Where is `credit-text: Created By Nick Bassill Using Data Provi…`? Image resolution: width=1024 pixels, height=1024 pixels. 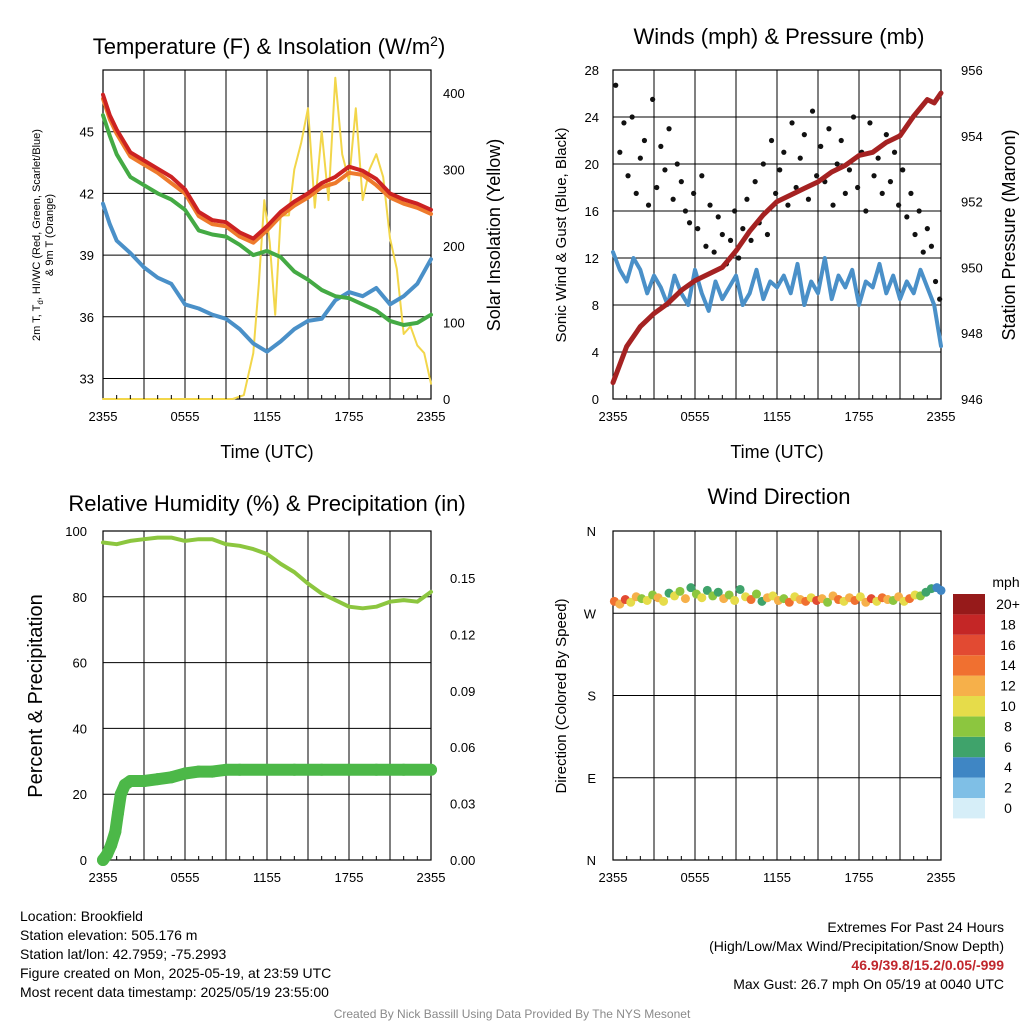
credit-text: Created By Nick Bassill Using Data Provi… is located at coordinates (512, 1014).